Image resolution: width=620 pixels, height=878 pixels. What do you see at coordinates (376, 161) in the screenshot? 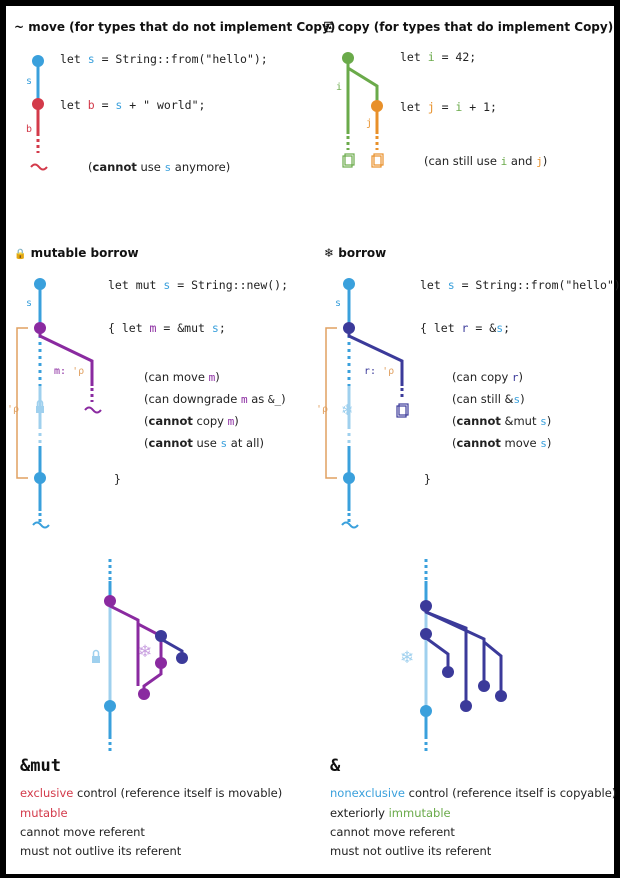
I see `copy-j-icon` at bounding box center [376, 161].